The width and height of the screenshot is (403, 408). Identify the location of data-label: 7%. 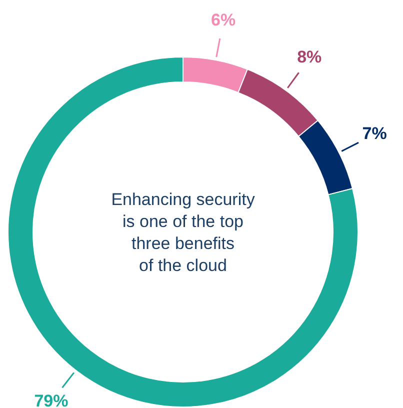
(374, 133).